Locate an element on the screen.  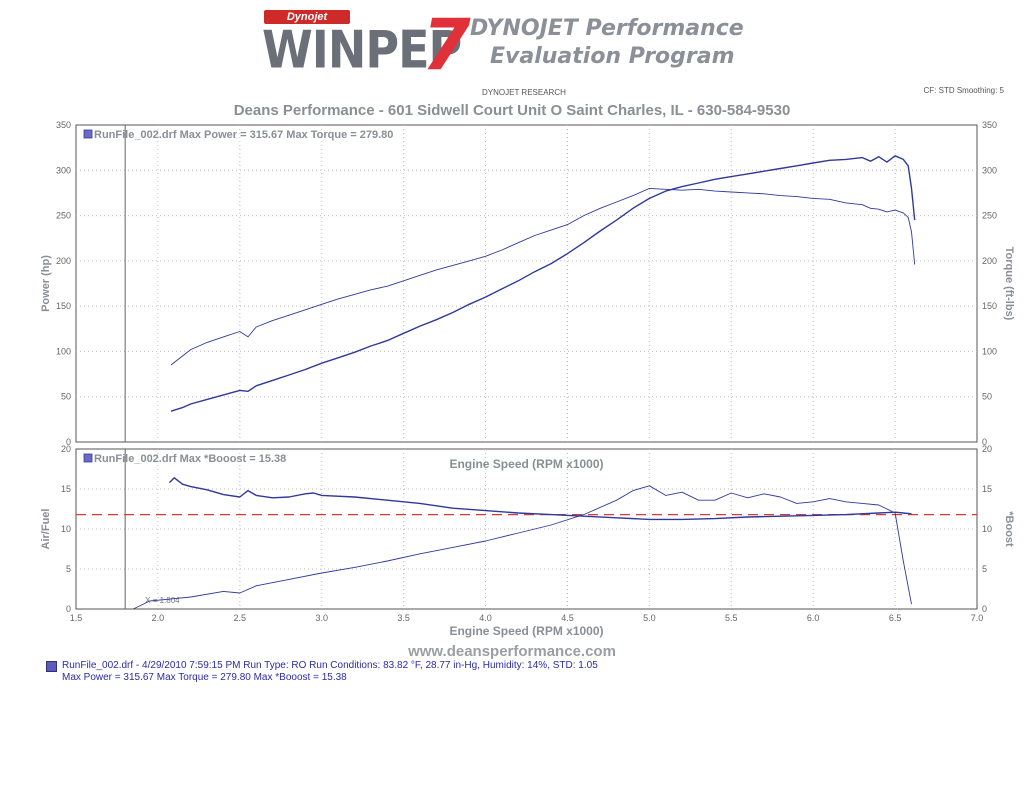
x-tick-label: 4.0 is located at coordinates (485, 618).